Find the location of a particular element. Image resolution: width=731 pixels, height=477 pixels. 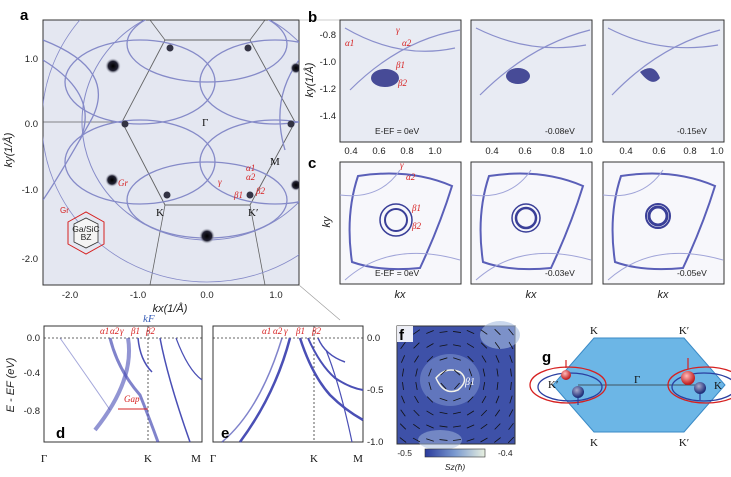

panel-f-plot: β1 f -0.5 -0.4 Sz(ħ) is located at coordinates (458, 396).